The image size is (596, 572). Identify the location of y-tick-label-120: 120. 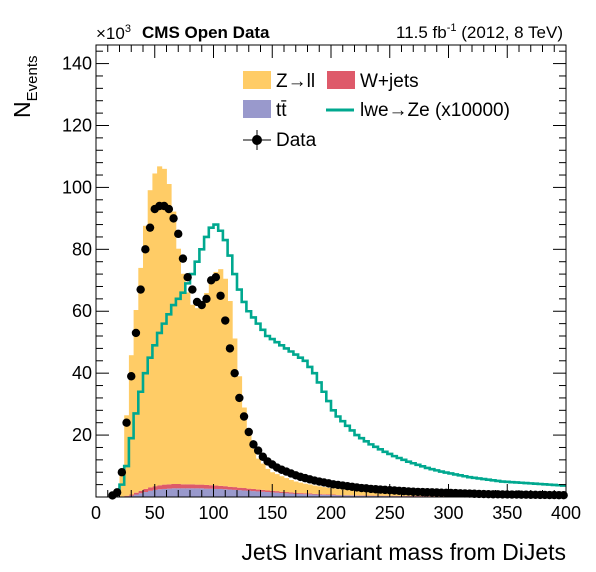
(77, 125).